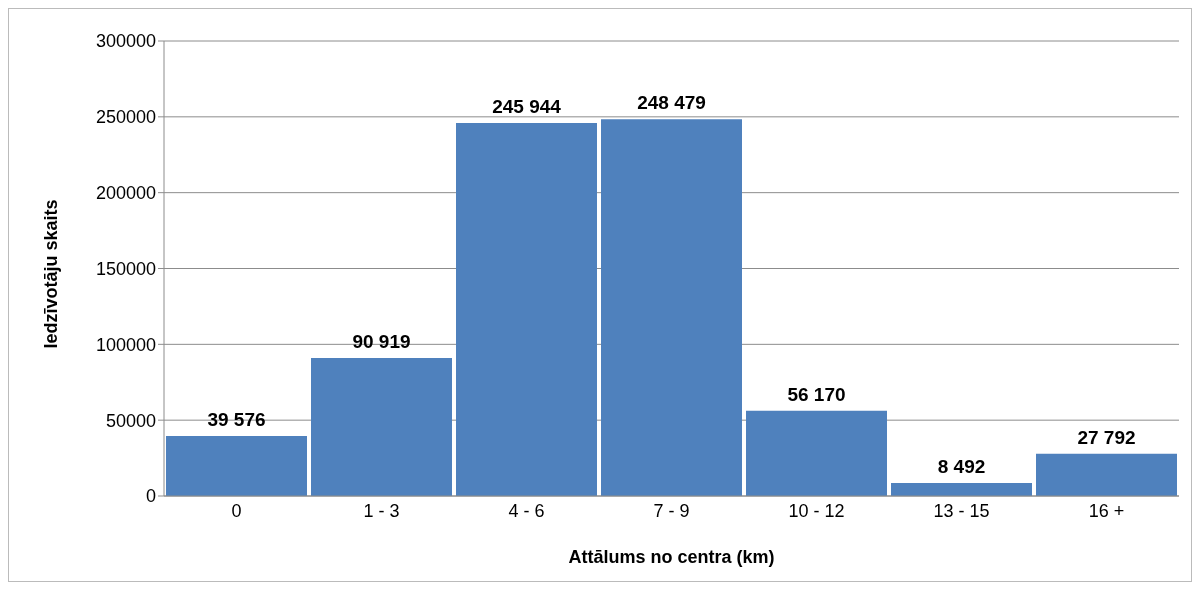 The height and width of the screenshot is (590, 1200). I want to click on x-tick-label: 16 +, so click(1106, 510).